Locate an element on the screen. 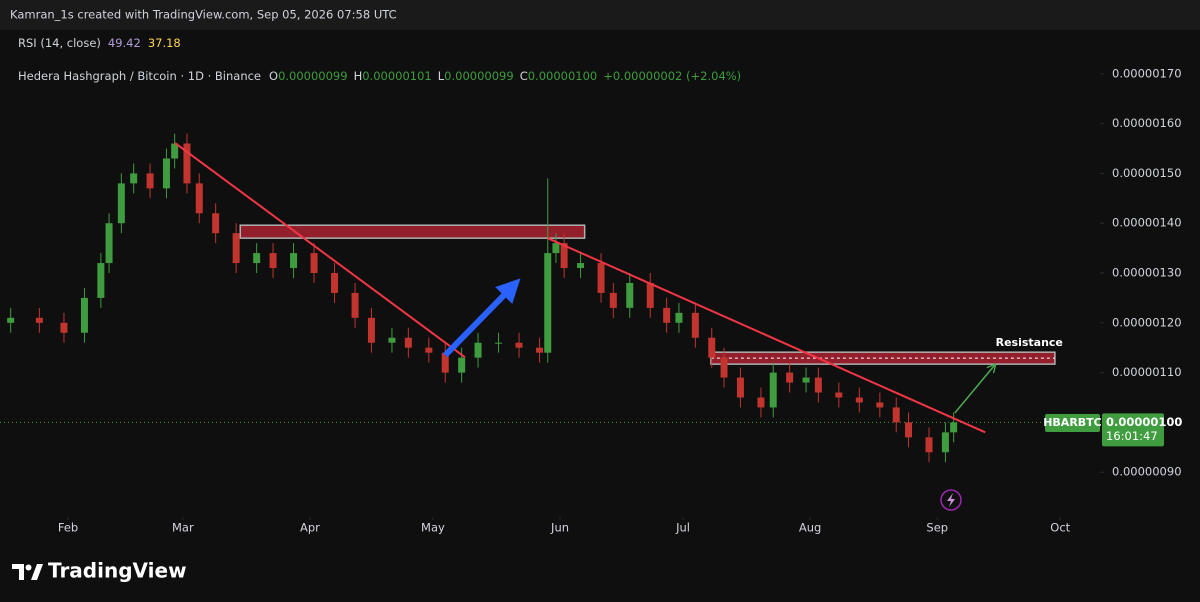 Image resolution: width=1200 pixels, height=602 pixels. ohlc-value: 0.00000101 is located at coordinates (397, 76).